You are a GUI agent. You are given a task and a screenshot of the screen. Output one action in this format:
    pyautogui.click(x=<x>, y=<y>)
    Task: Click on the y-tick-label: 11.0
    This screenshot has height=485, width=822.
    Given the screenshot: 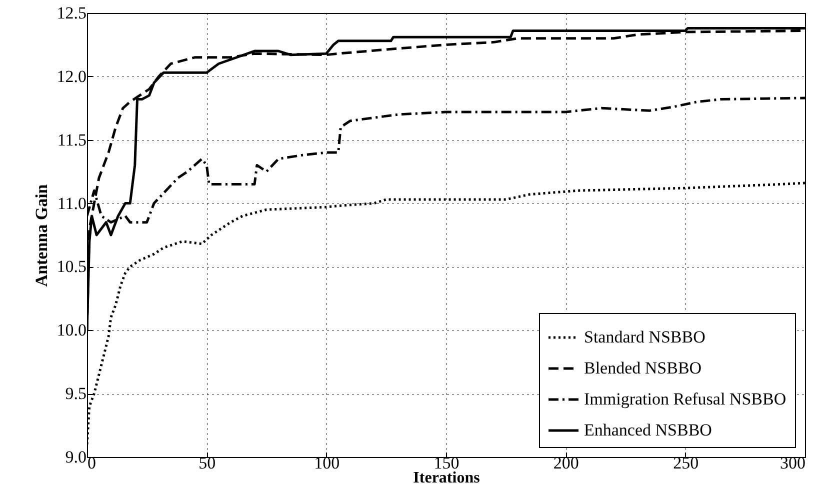 What is the action you would take?
    pyautogui.click(x=71, y=203)
    